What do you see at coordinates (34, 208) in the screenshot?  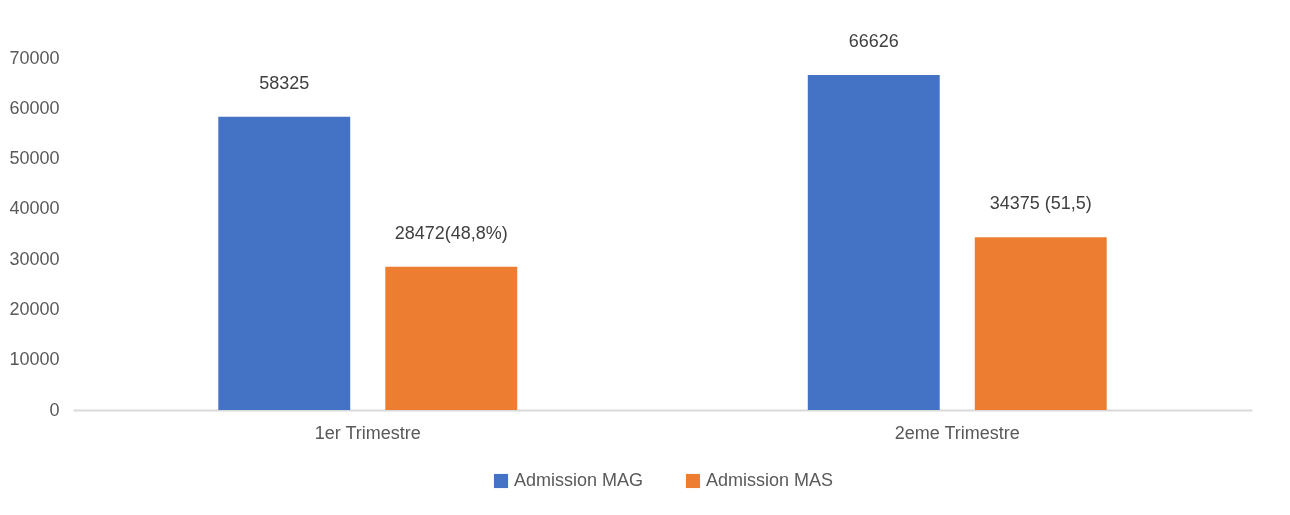 I see `y-tick-label: 40000` at bounding box center [34, 208].